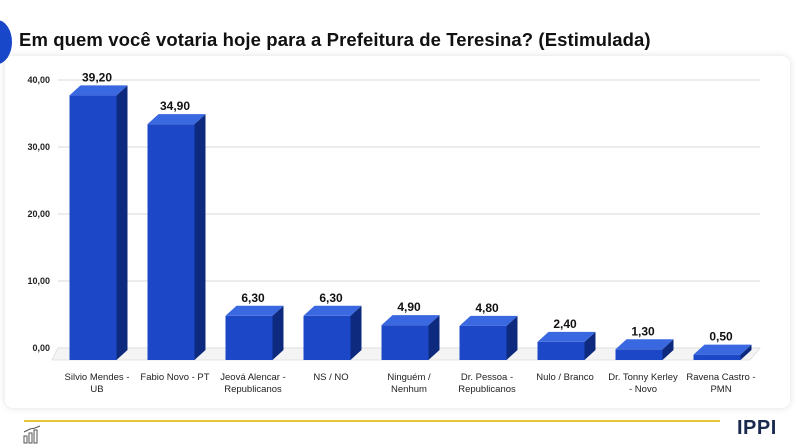  Describe the element at coordinates (38, 80) in the screenshot. I see `y-tick-label: 40,00` at that location.